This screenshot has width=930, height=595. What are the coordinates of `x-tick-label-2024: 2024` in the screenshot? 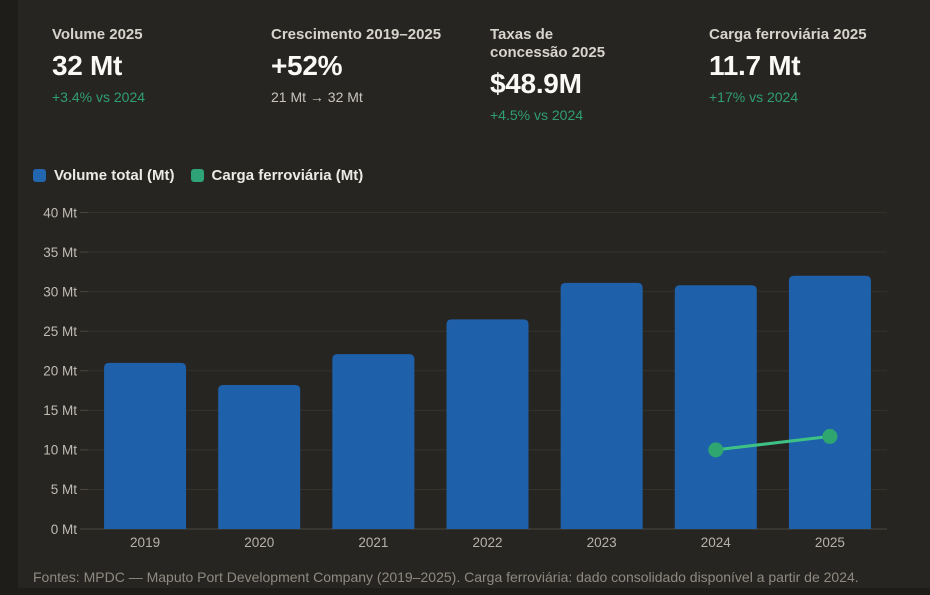 It's located at (716, 542).